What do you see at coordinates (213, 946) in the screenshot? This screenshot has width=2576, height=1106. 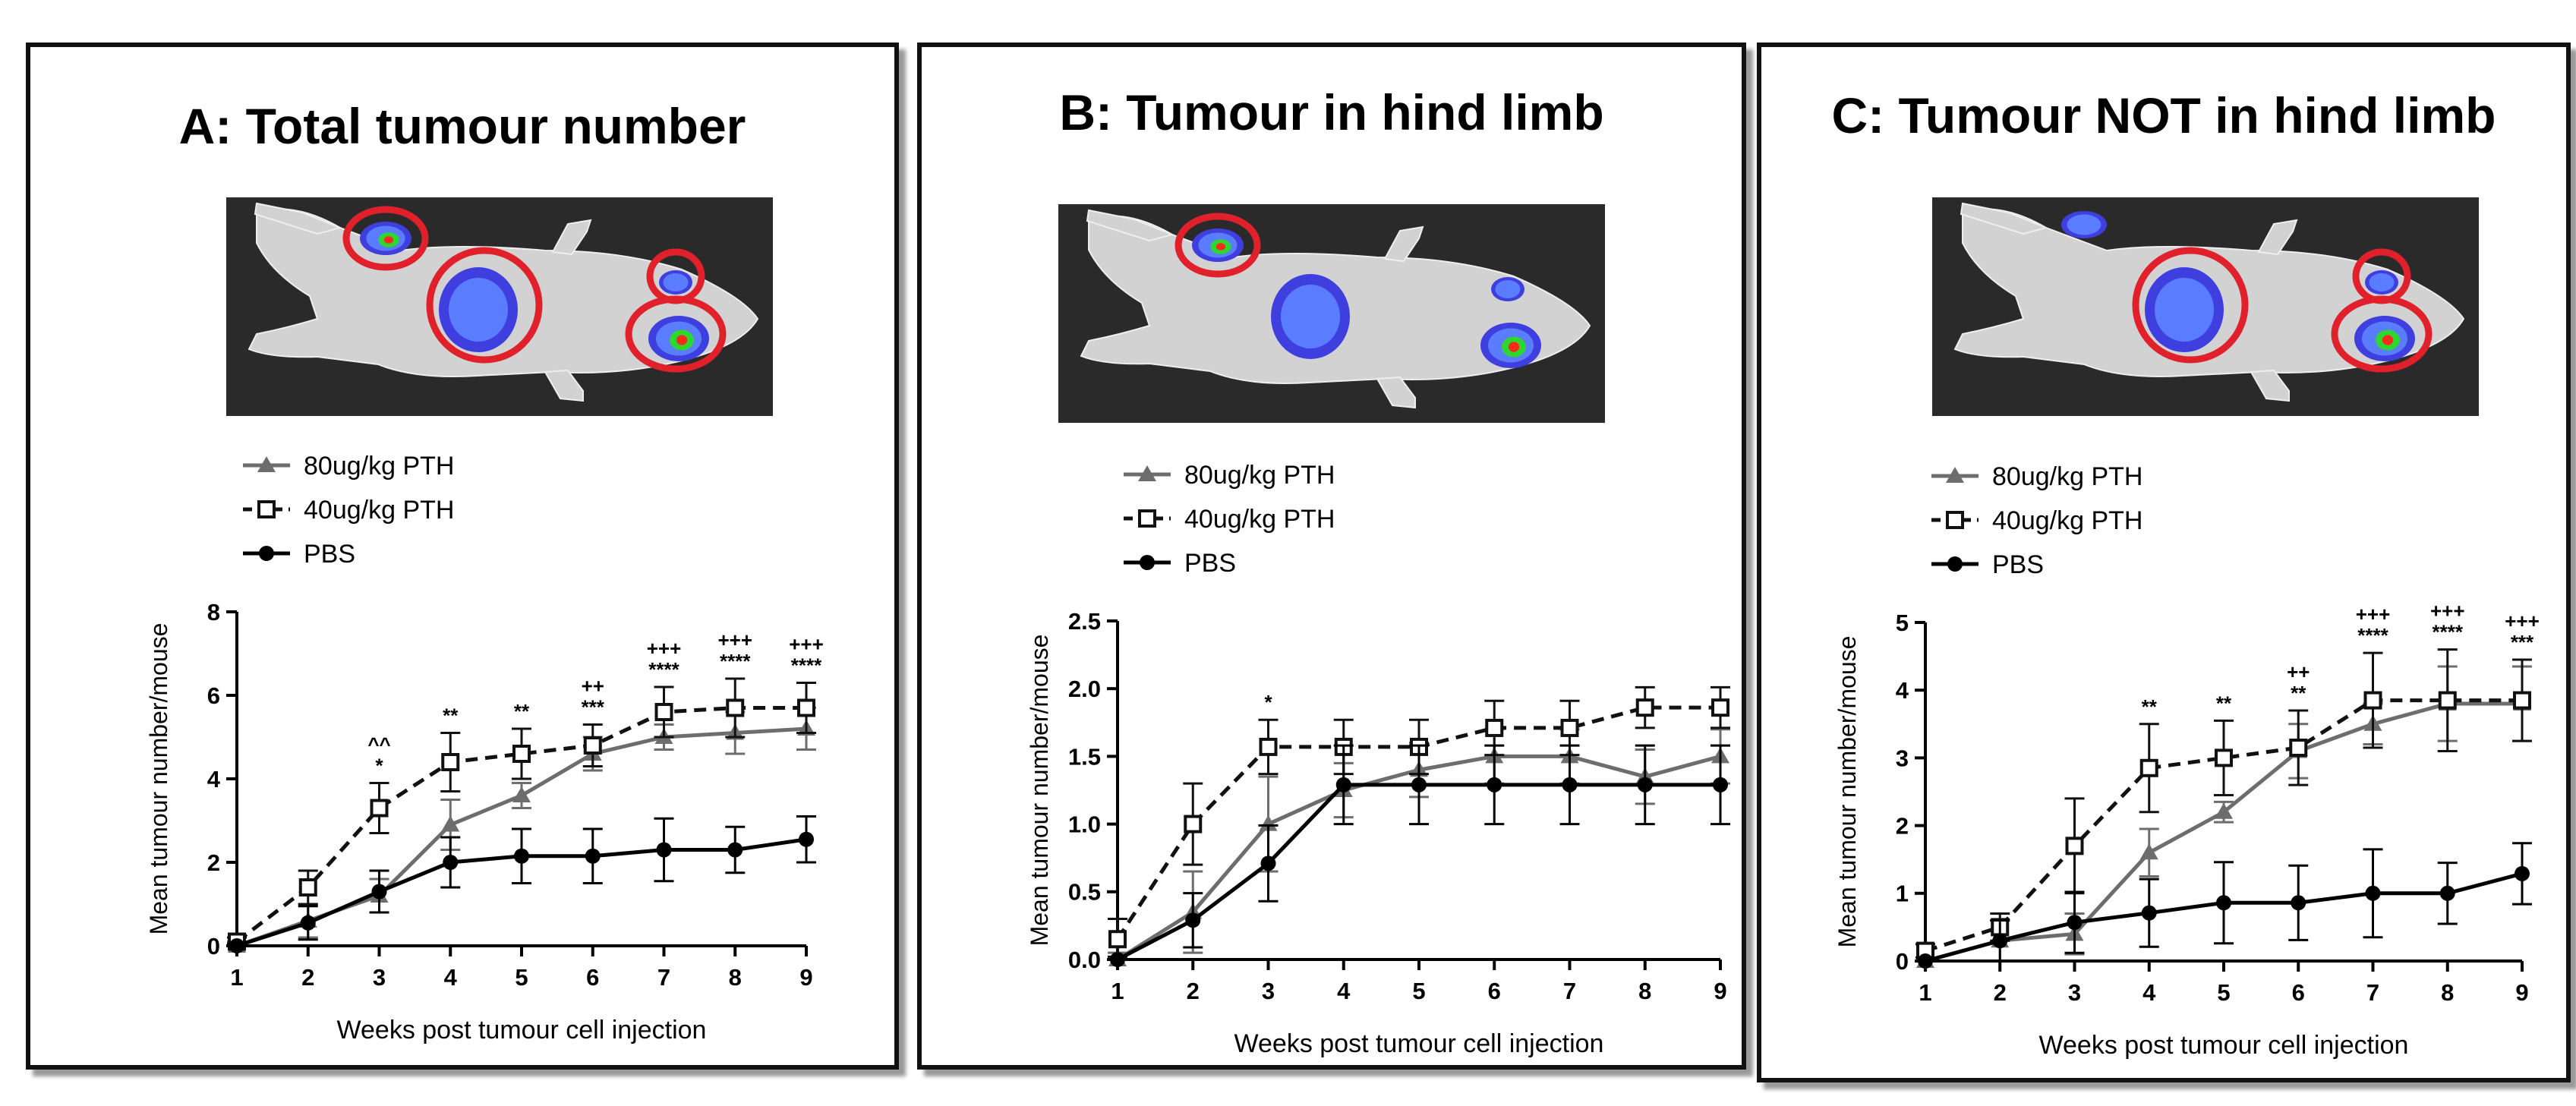 I see `y-tick-label: 0` at bounding box center [213, 946].